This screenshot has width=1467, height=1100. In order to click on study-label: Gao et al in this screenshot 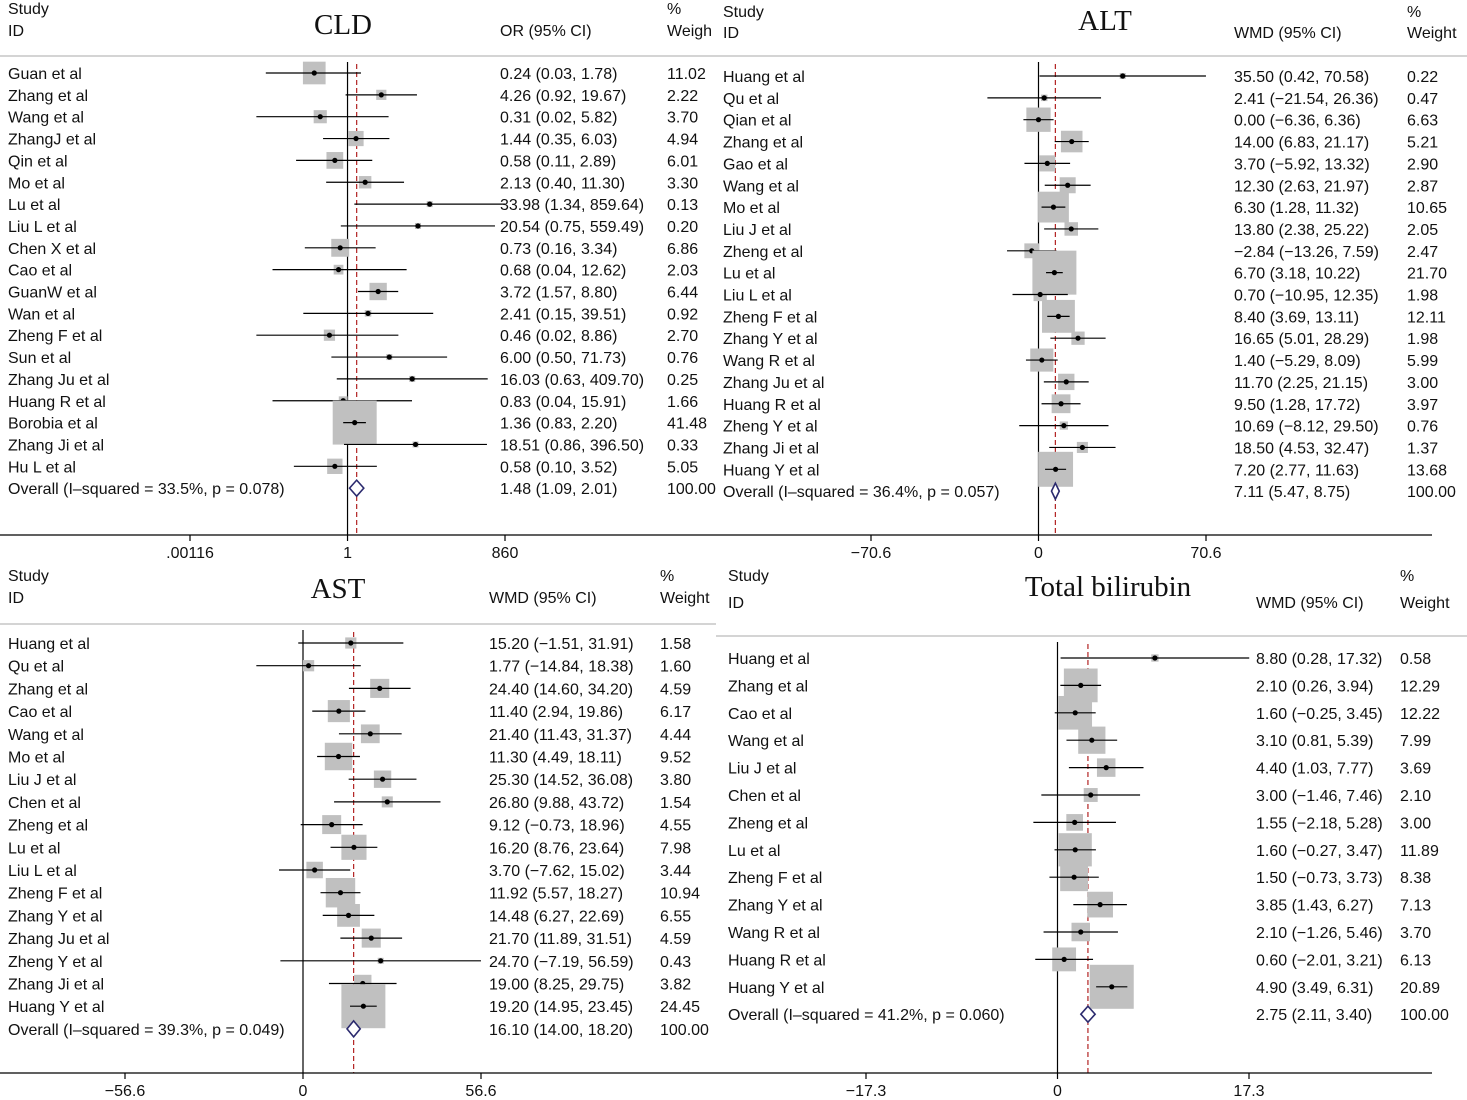, I will do `click(755, 164)`.